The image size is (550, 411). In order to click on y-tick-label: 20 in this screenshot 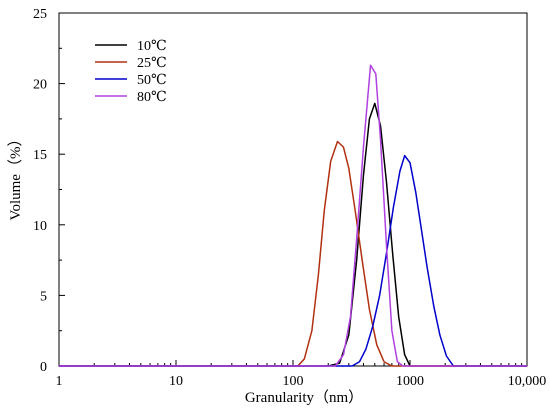, I will do `click(40, 85)`.